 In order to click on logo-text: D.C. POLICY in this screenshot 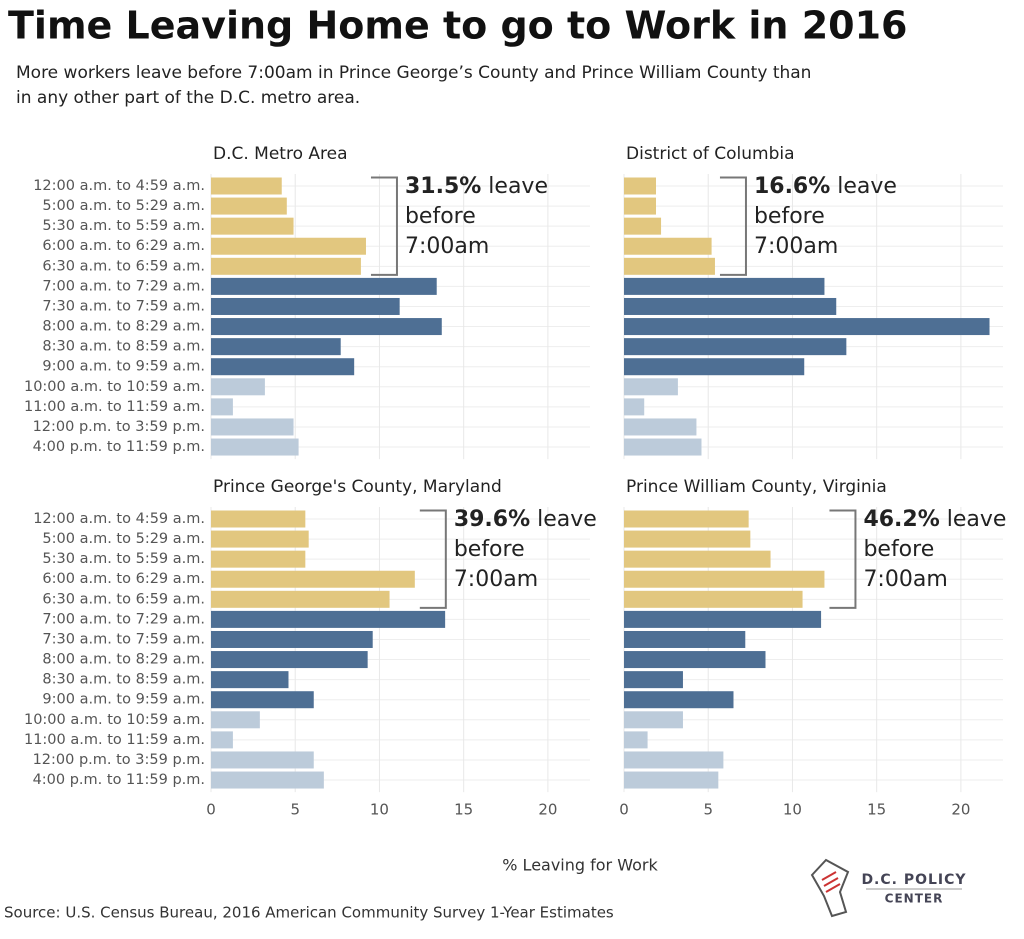, I will do `click(913, 880)`.